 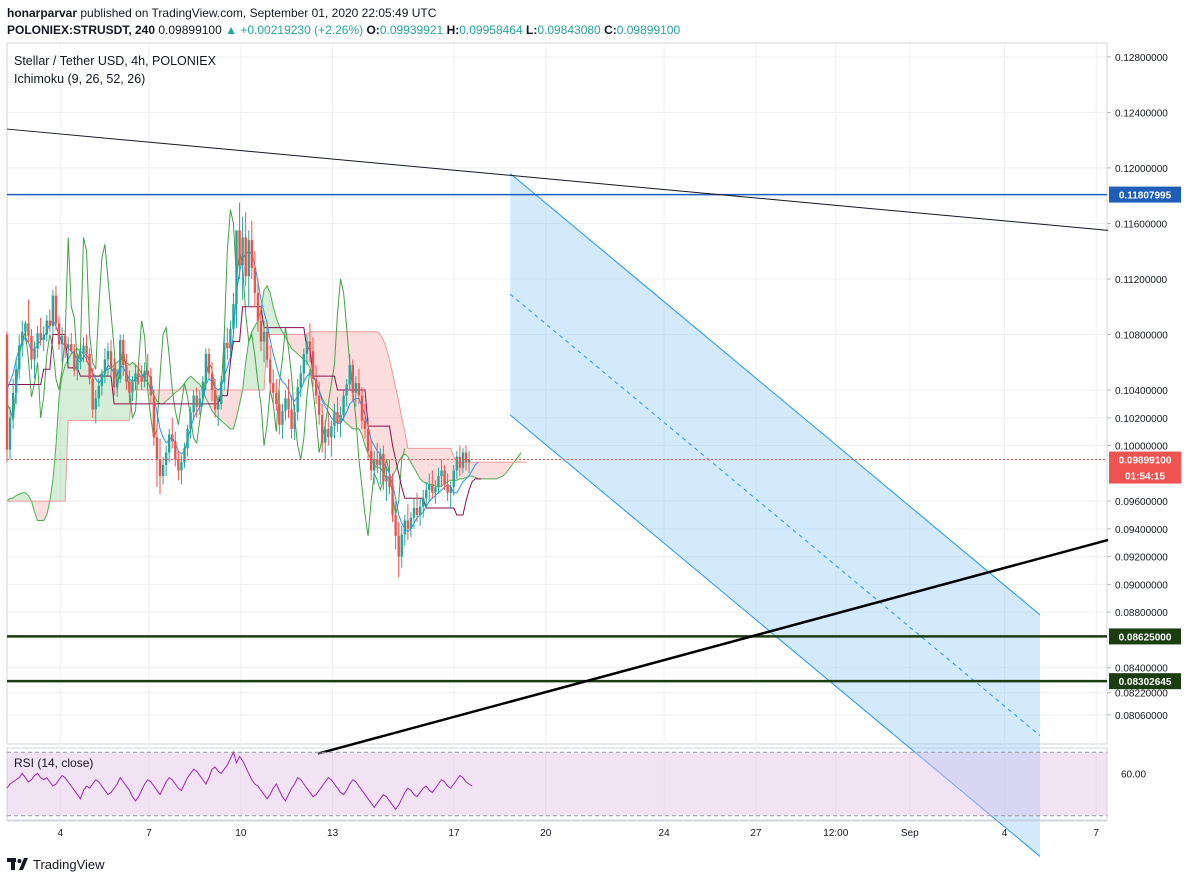 I want to click on time-tick-label: 17, so click(x=454, y=833).